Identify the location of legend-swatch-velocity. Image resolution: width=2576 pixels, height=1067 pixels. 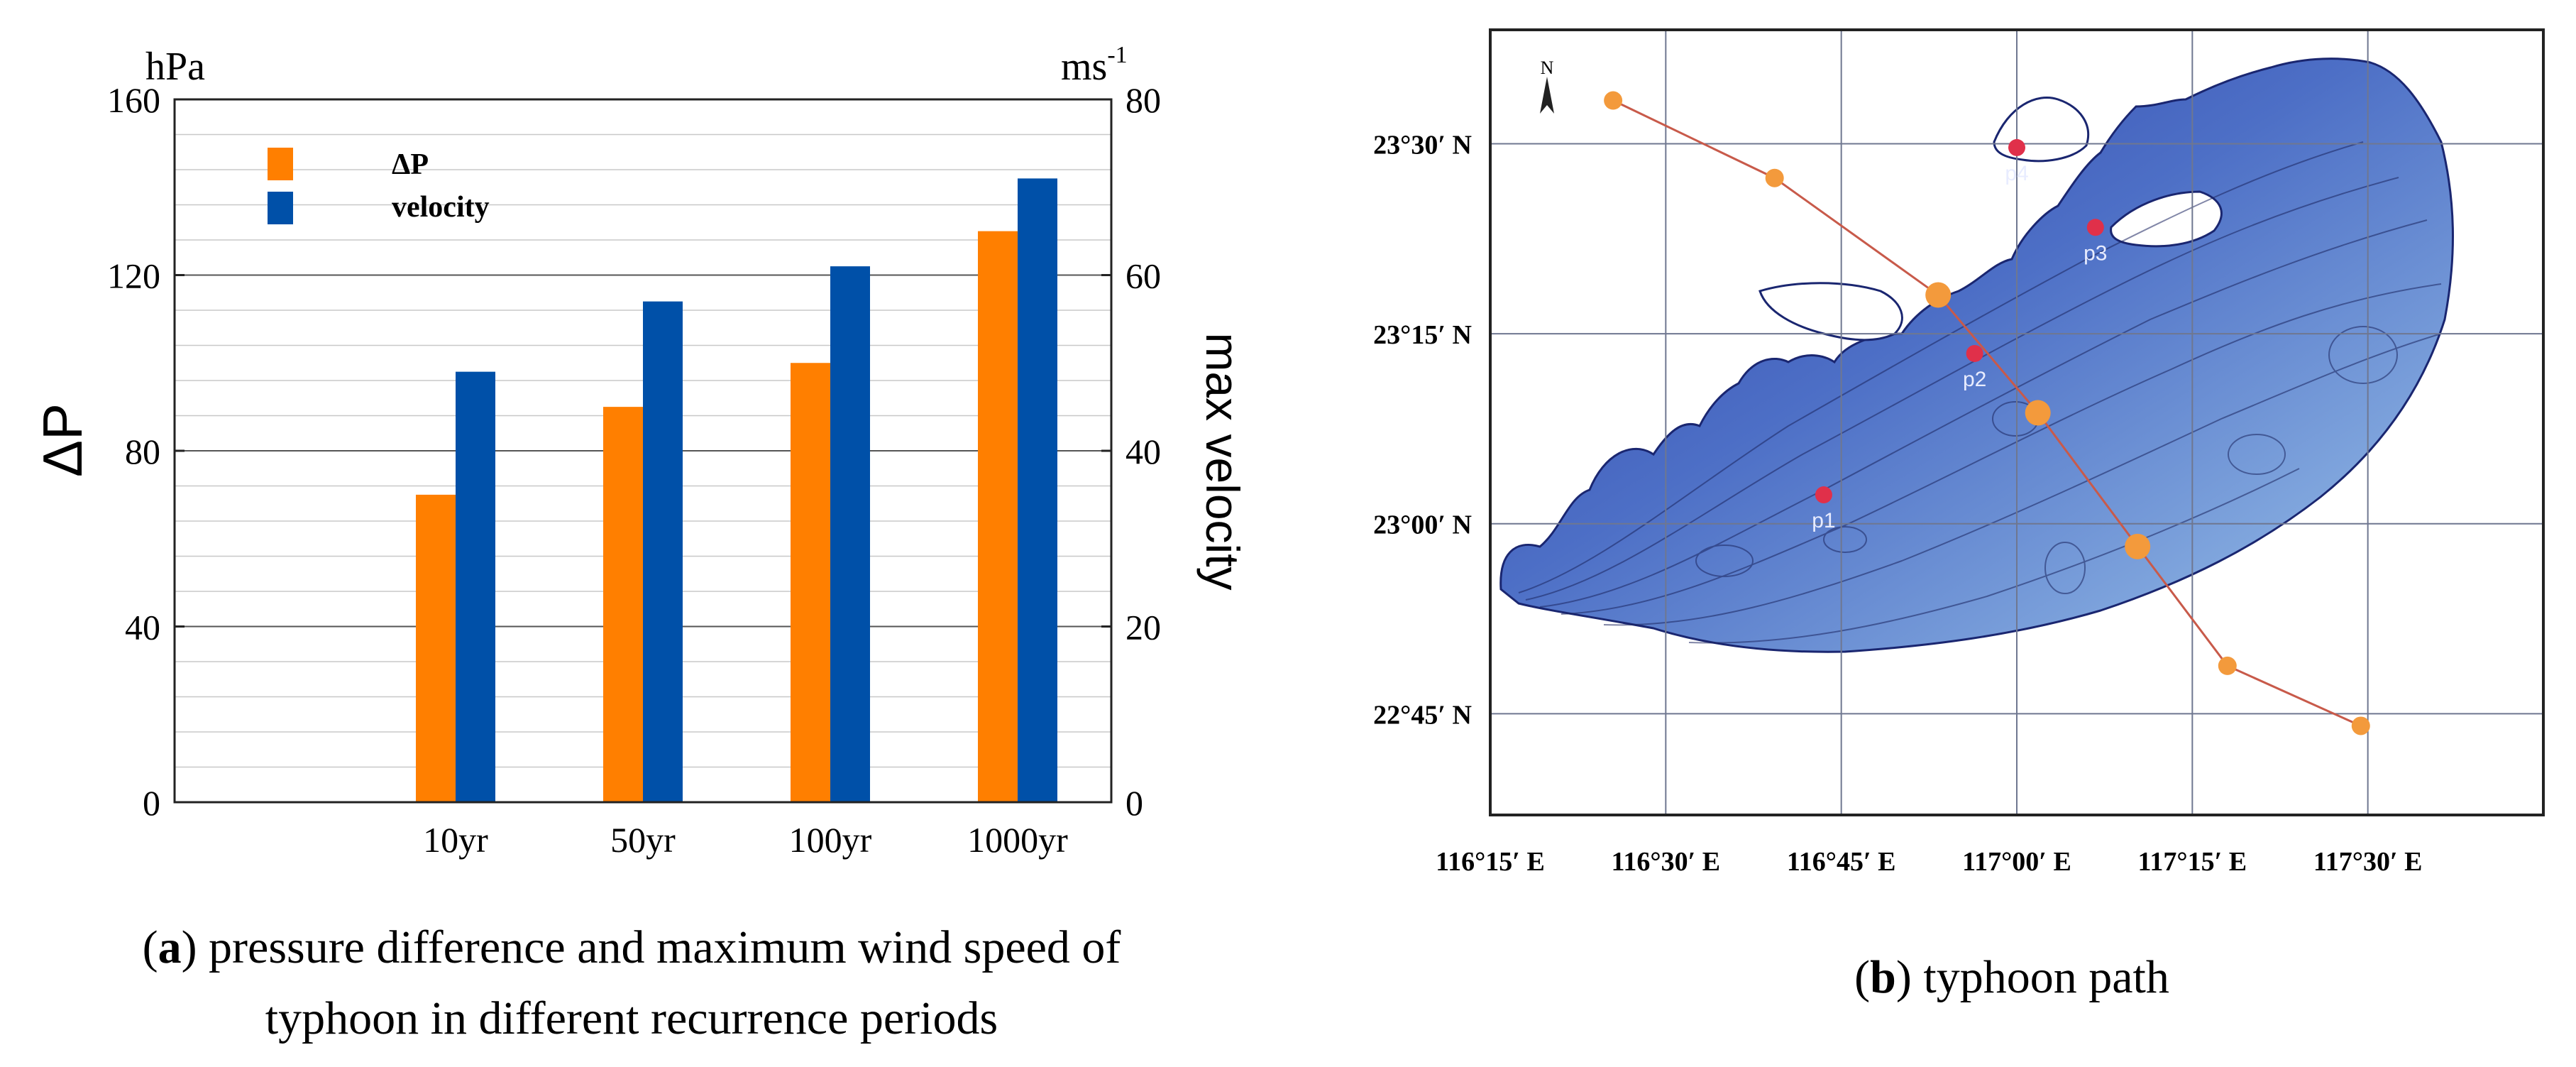
(280, 208).